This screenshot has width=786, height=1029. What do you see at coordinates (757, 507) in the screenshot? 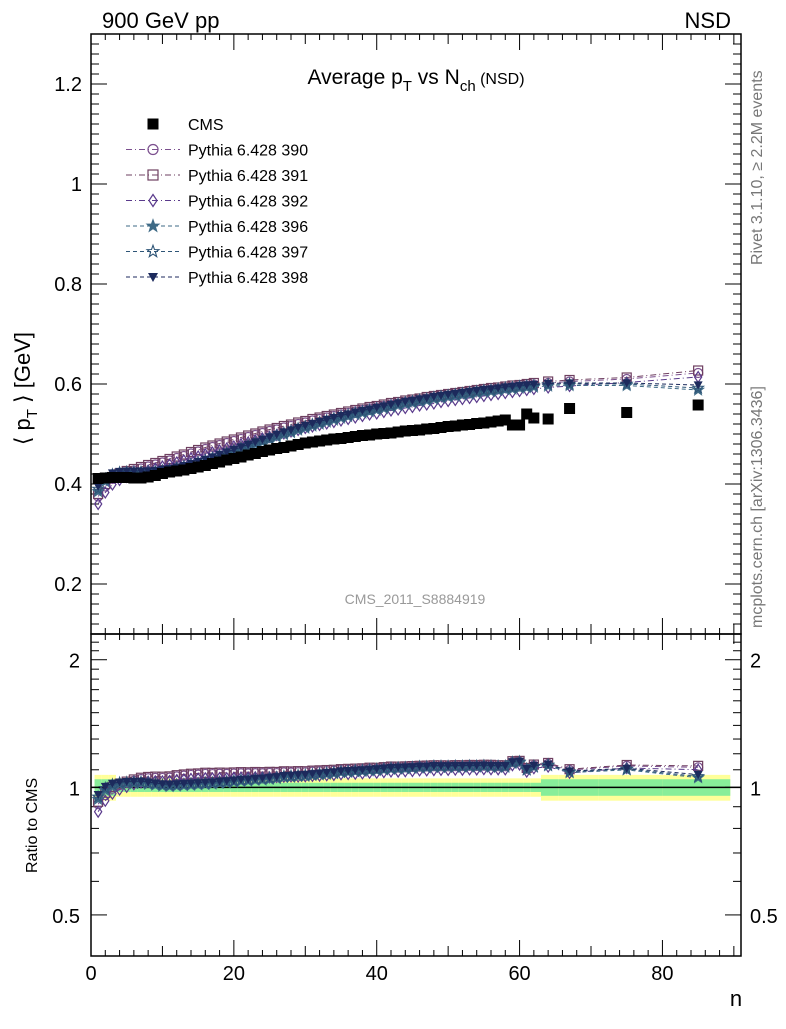
I see `mcplots-label: mcplots.cern.ch [arXiv:1306.3436]` at bounding box center [757, 507].